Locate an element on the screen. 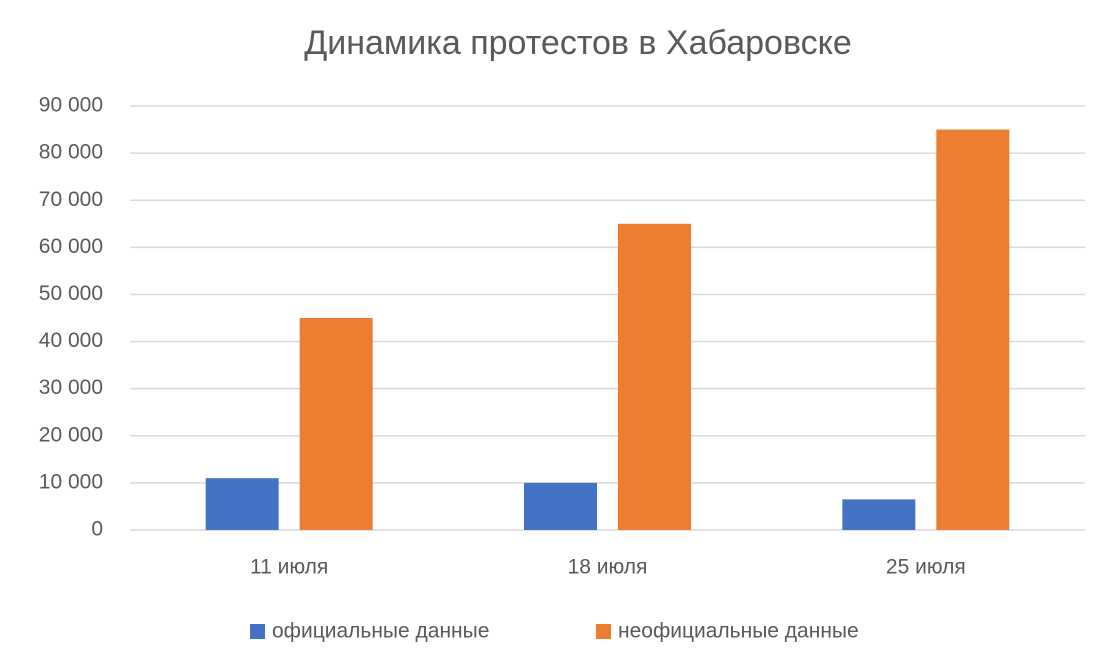 The width and height of the screenshot is (1114, 662). legend-label: неофициальные данные is located at coordinates (738, 631).